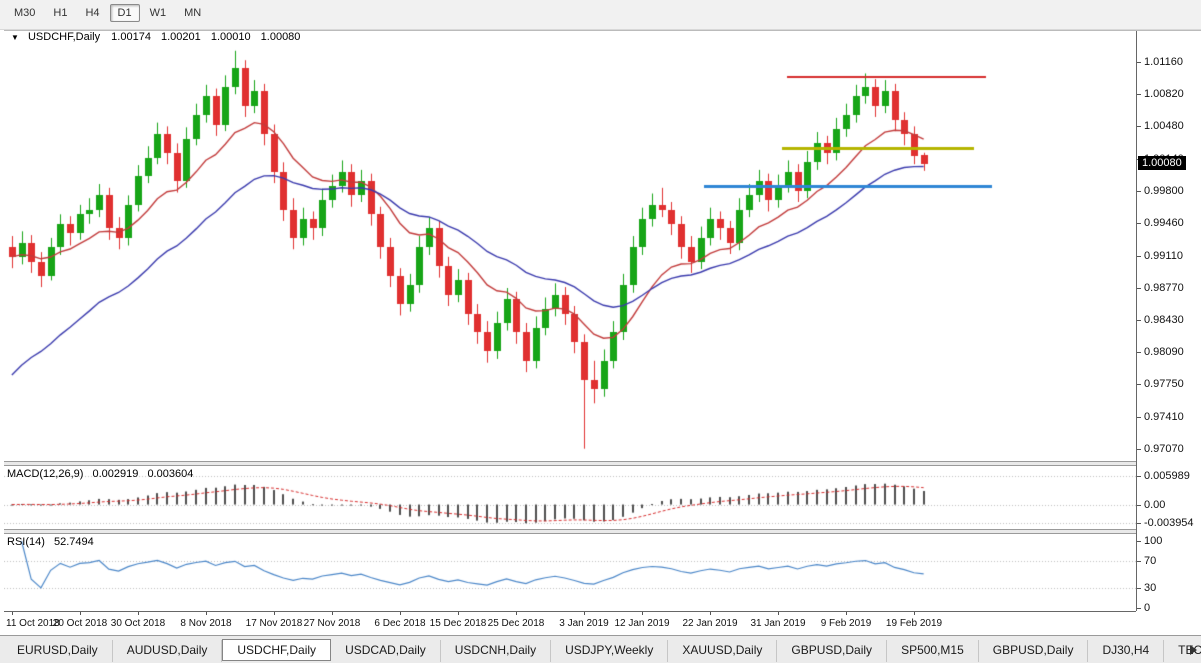 This screenshot has height=663, width=1201. I want to click on chart-tab-xauusd-daily: XAUUSD,Daily, so click(723, 651).